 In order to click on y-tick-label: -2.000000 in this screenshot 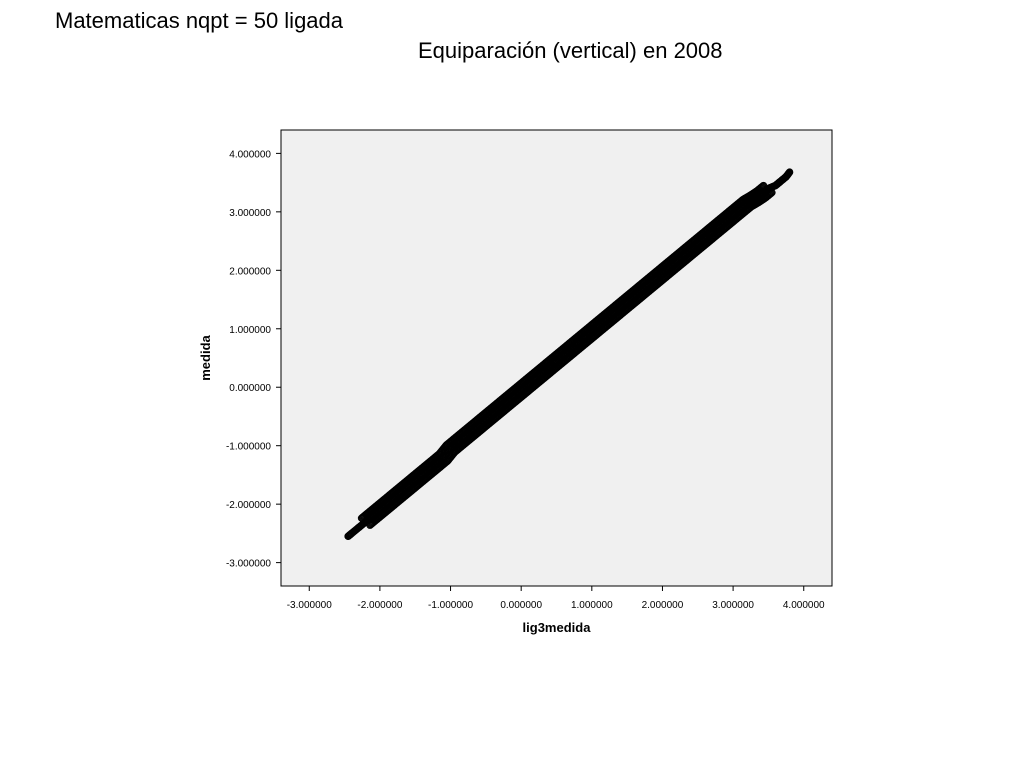, I will do `click(248, 505)`.